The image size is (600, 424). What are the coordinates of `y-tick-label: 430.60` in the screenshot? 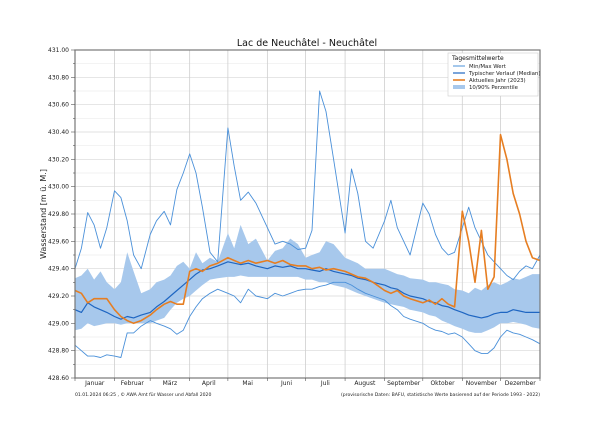 It's located at (58, 105).